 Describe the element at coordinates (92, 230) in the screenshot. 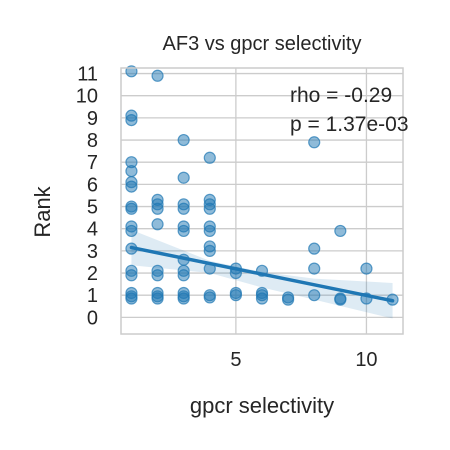

I see `y-tick-label: 4` at that location.